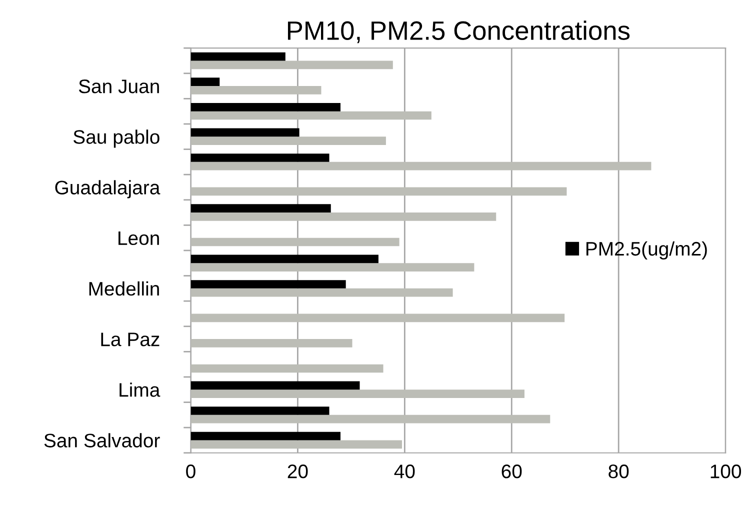 The height and width of the screenshot is (506, 748). I want to click on y-tick-label: Sau pablo, so click(117, 139).